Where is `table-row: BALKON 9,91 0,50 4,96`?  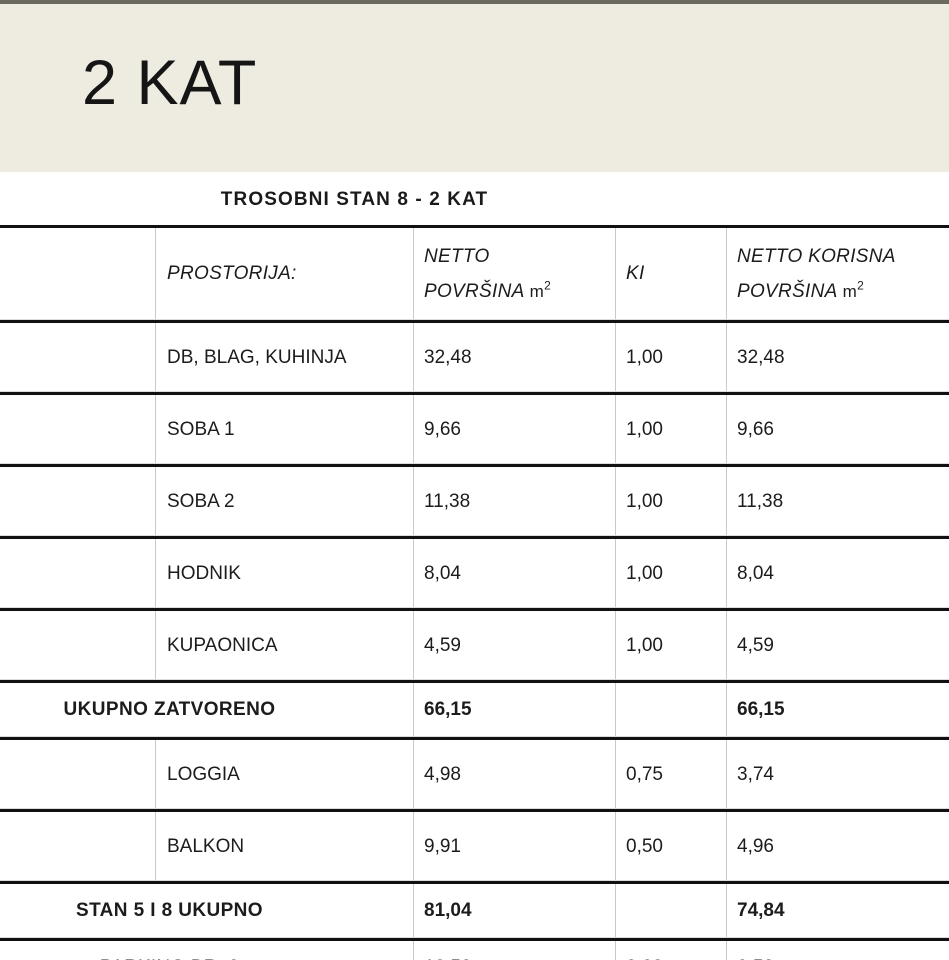 table-row: BALKON 9,91 0,50 4,96 is located at coordinates (474, 845).